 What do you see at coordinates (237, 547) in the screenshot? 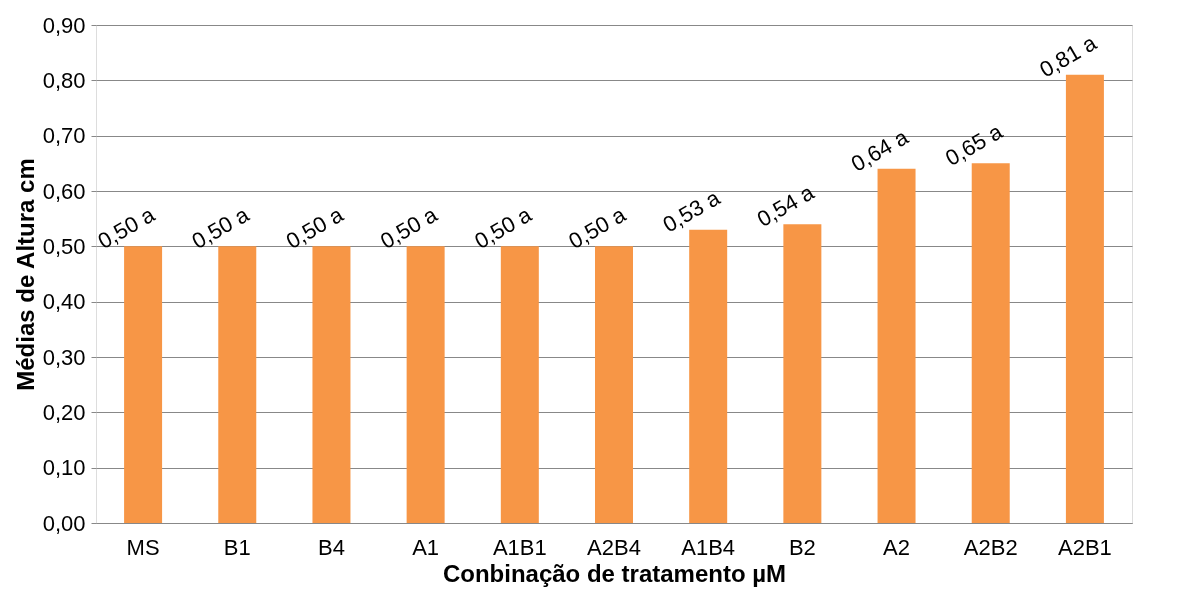
I see `x-tick-label: B1` at bounding box center [237, 547].